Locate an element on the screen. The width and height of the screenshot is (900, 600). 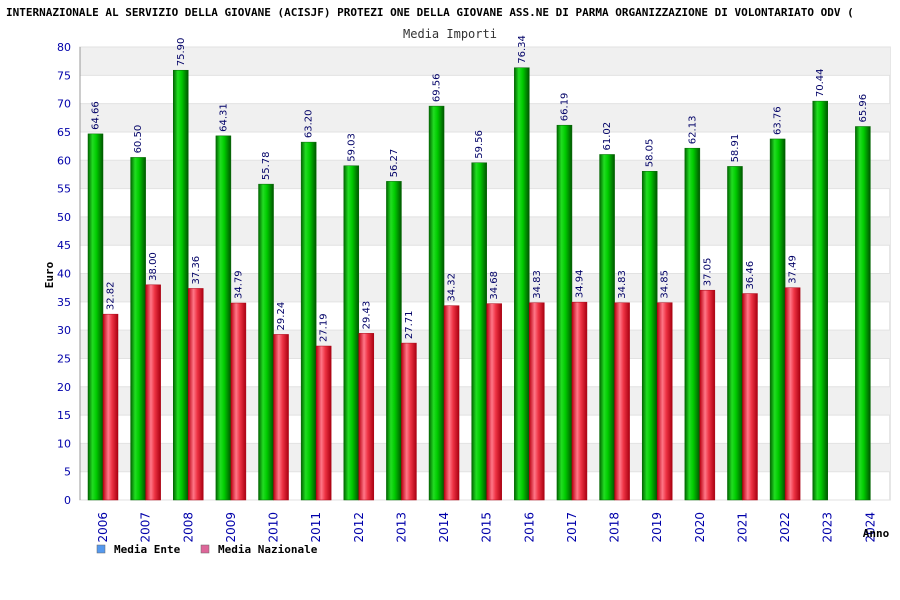
data-label-ente-2011: 63.20 is located at coordinates (309, 123).